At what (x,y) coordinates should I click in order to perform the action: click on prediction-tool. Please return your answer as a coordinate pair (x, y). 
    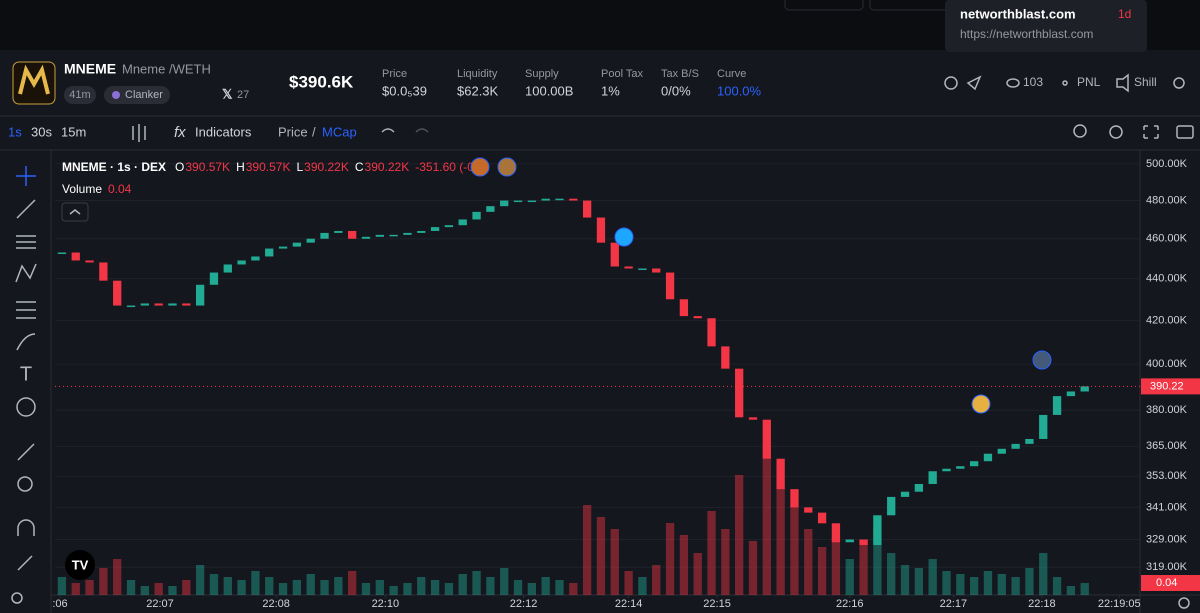
    Looking at the image, I should click on (26, 310).